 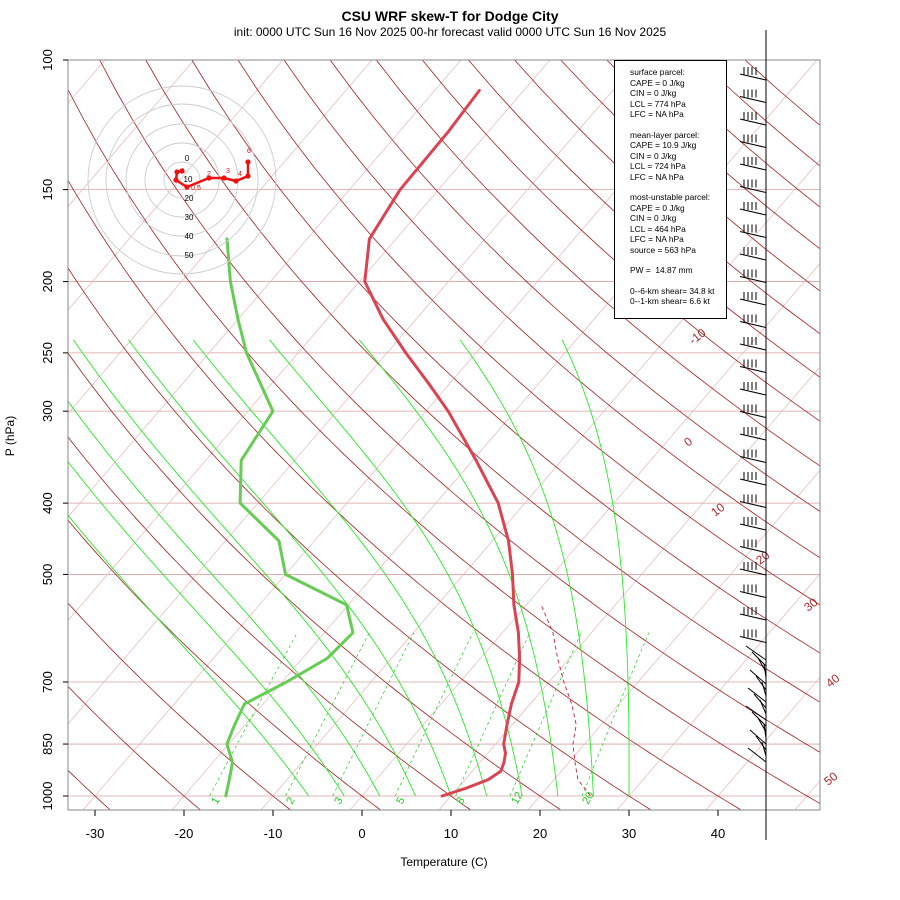 I want to click on hodograph-height-label: 1, so click(x=183, y=171).